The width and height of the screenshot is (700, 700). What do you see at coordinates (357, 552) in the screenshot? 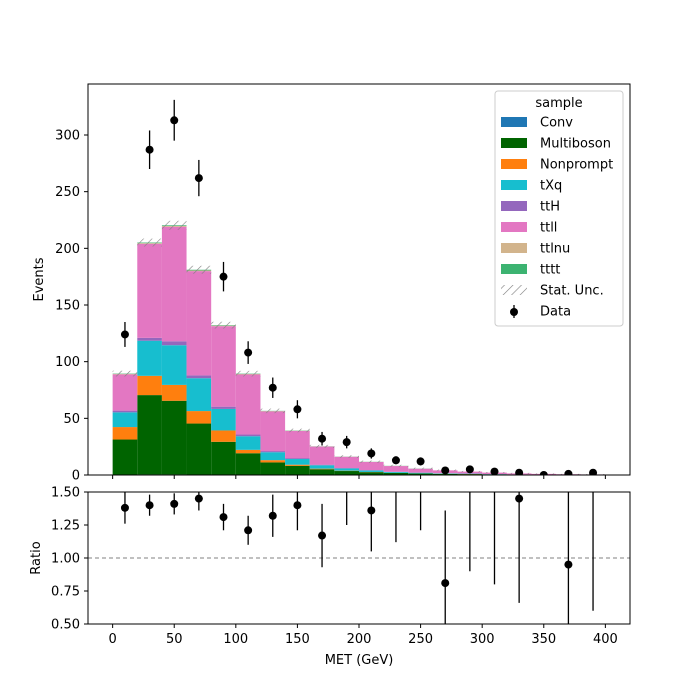
I see `ratio-points` at bounding box center [357, 552].